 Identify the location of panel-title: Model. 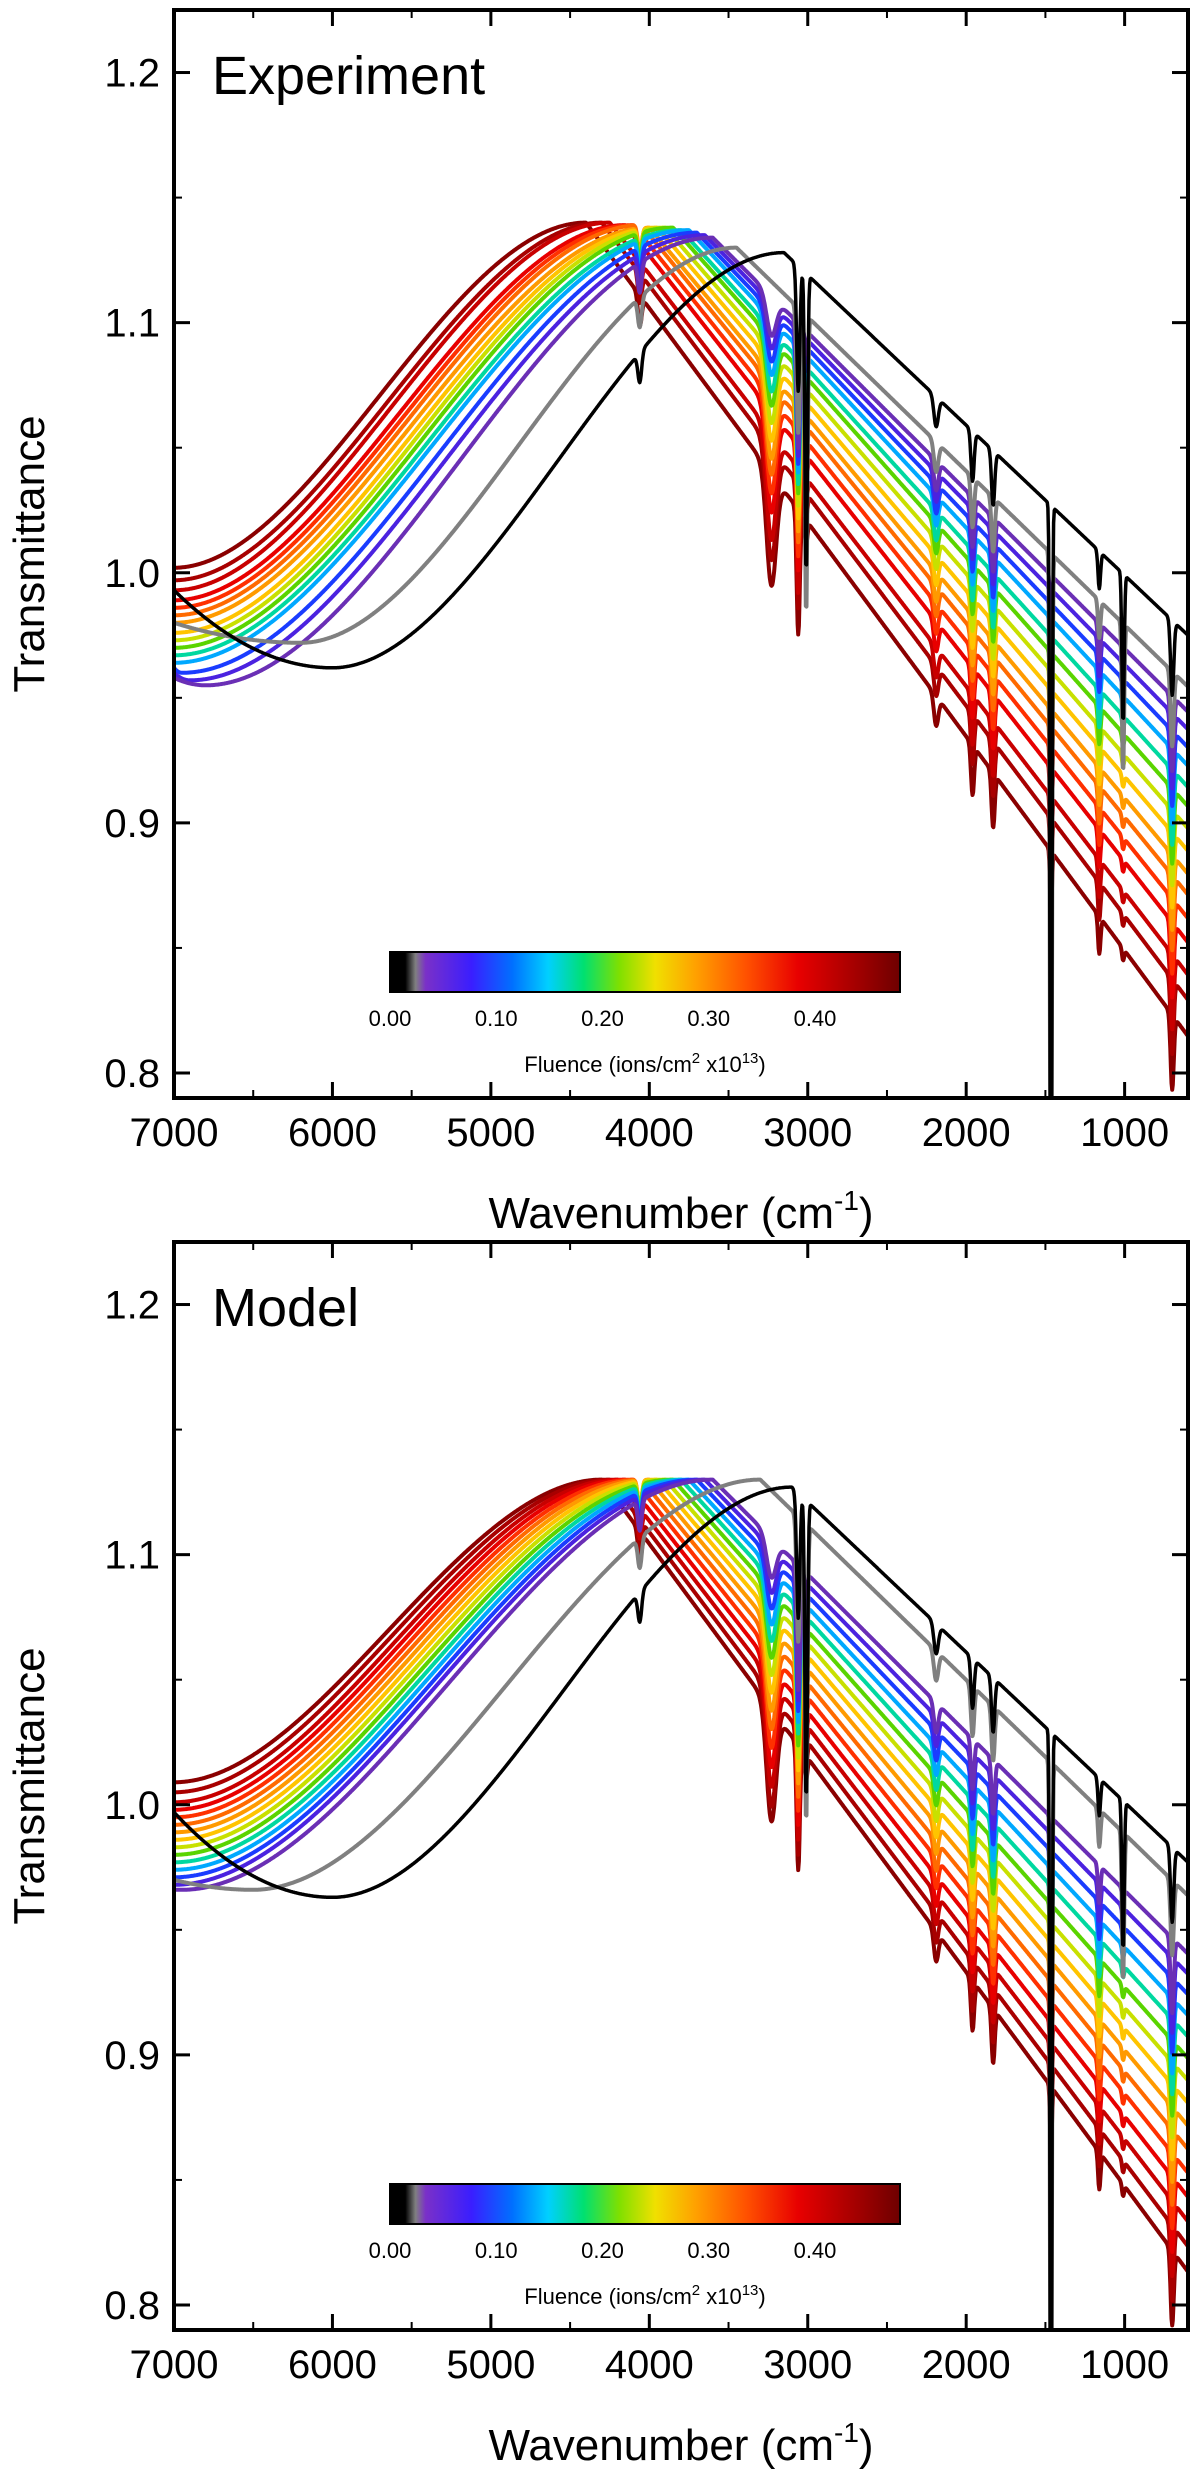
(285, 1308).